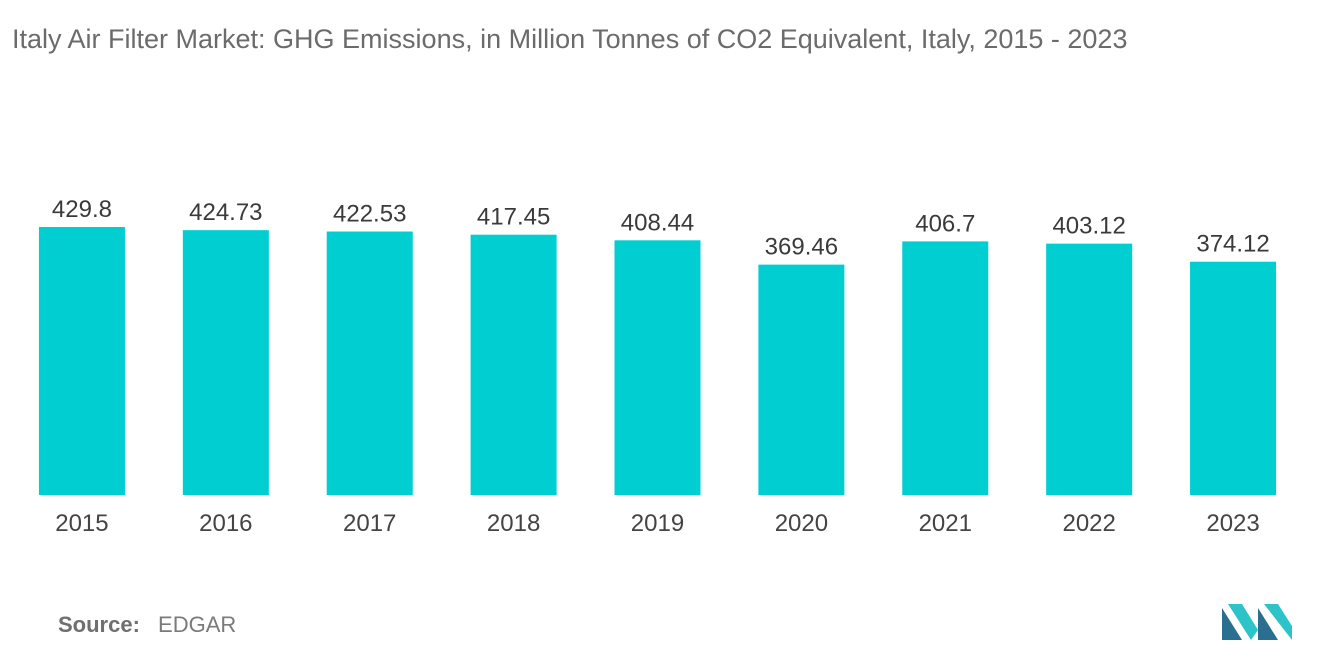  What do you see at coordinates (1088, 226) in the screenshot?
I see `value-label-2022: 403.12` at bounding box center [1088, 226].